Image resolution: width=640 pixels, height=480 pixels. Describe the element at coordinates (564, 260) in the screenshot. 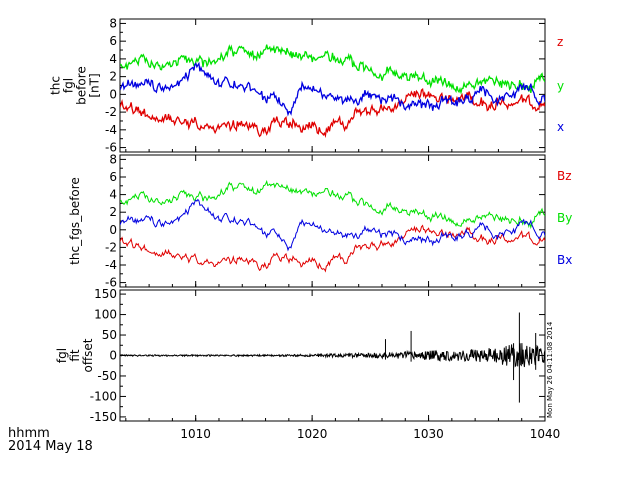

I see `legend-bx: Bx` at that location.